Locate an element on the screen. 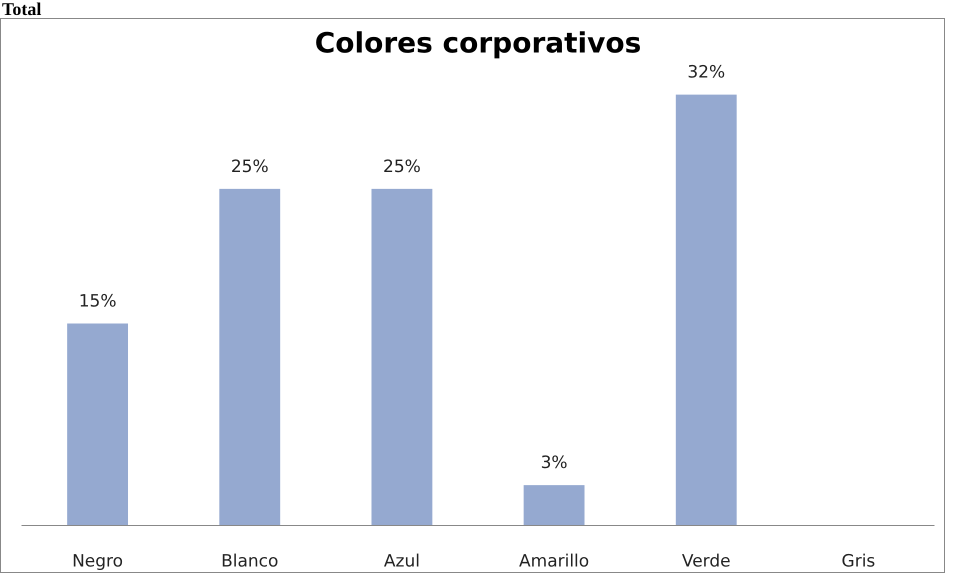  data-label: 3% is located at coordinates (554, 463).